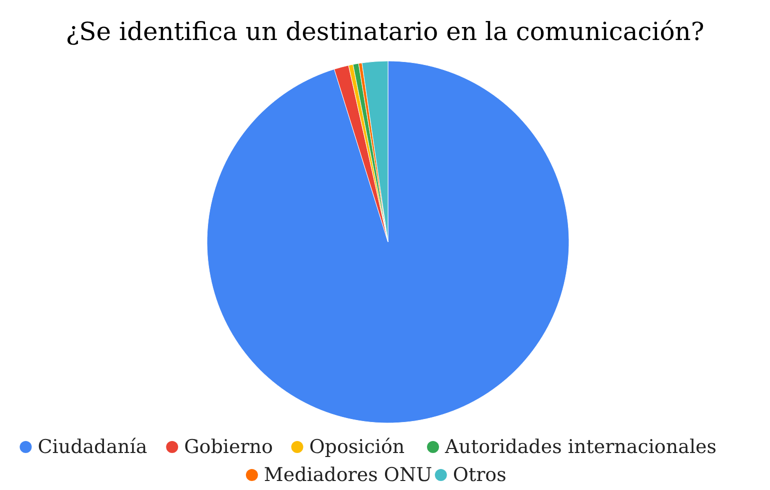 The image size is (770, 490). Describe the element at coordinates (348, 475) in the screenshot. I see `legend-label: Mediadores ONU` at that location.